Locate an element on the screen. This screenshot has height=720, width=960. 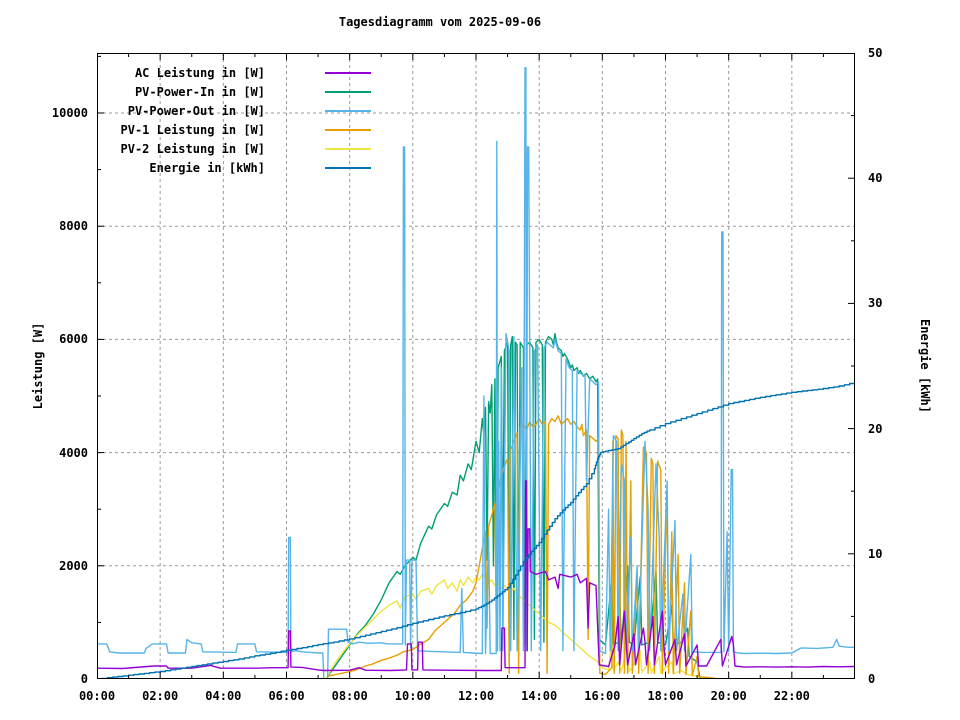
right-tick-label: 20 is located at coordinates (875, 428).